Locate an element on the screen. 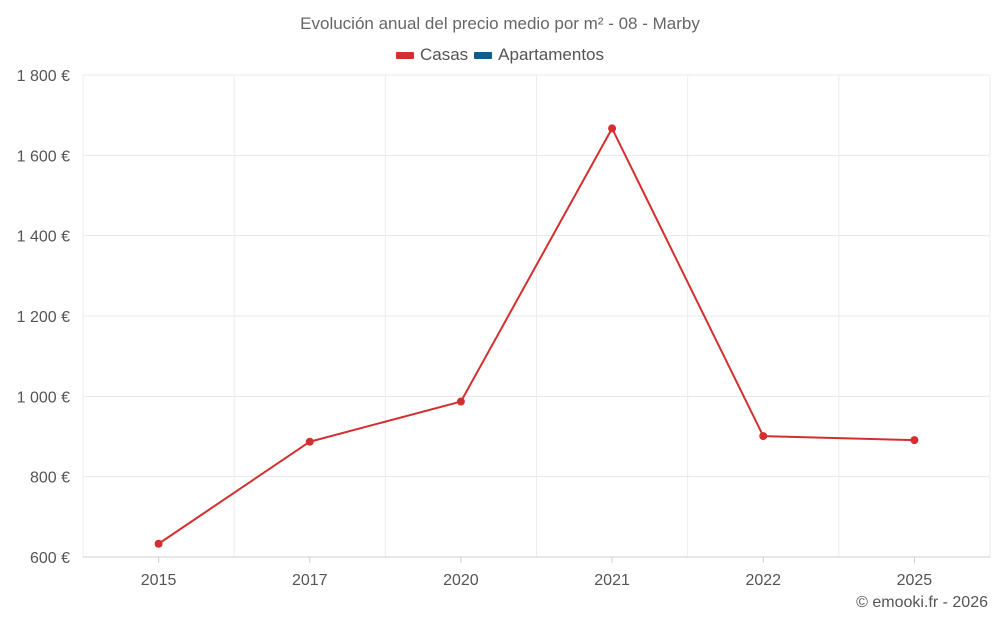 The width and height of the screenshot is (1000, 625). legend: Casas Apartamentos is located at coordinates (500, 55).